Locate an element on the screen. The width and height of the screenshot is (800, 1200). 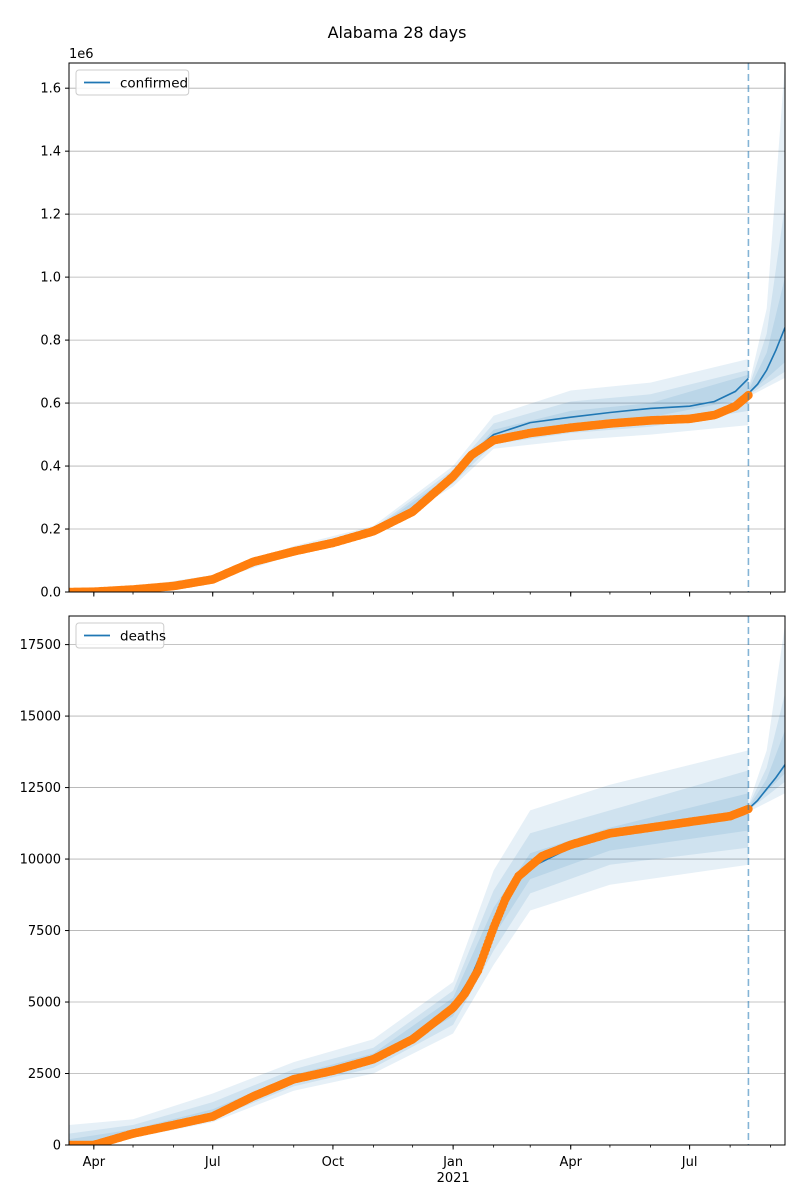
y-tick-label: 0.6 is located at coordinates (50, 404).